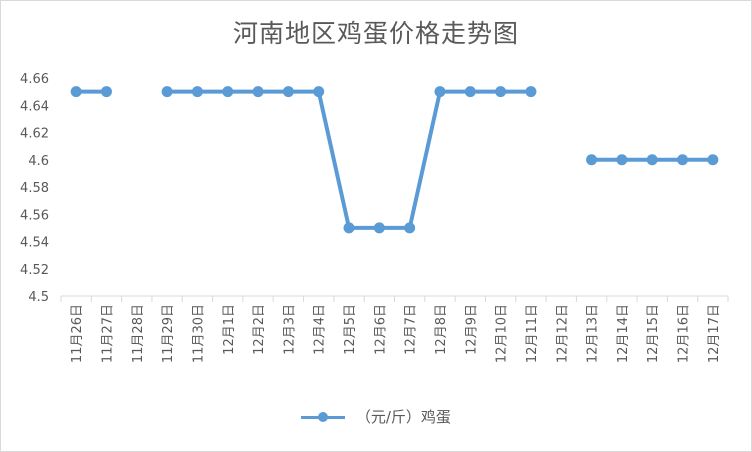  I want to click on x-tick-label: 12月12日, so click(562, 333).